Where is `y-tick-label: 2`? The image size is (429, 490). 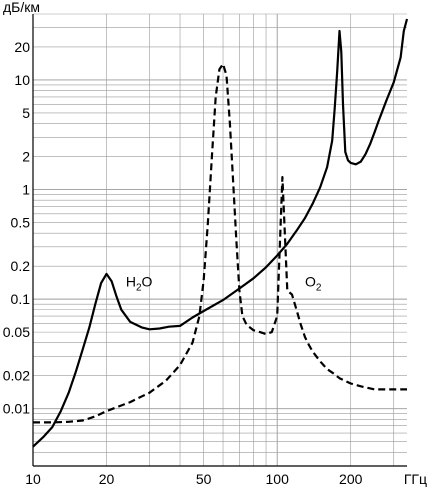 y-tick-label: 2 is located at coordinates (26, 157).